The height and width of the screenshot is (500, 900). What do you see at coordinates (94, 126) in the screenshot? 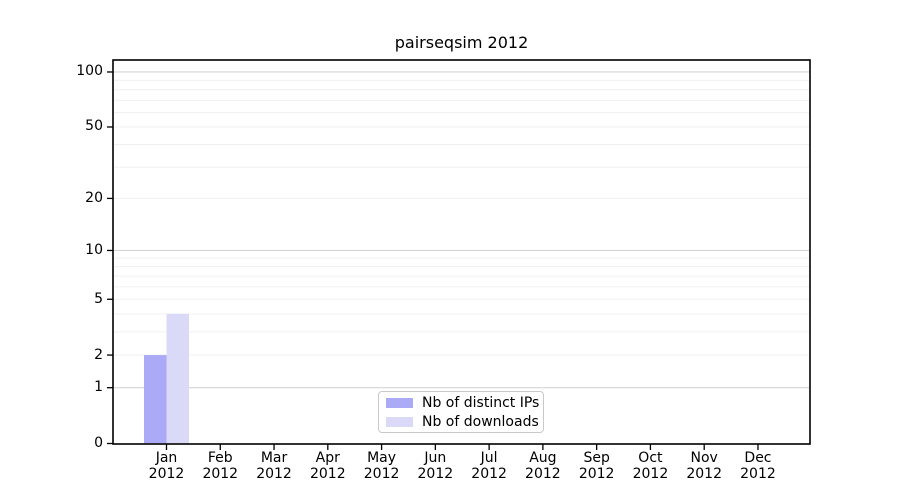
I see `y-tick-label: 50` at bounding box center [94, 126].